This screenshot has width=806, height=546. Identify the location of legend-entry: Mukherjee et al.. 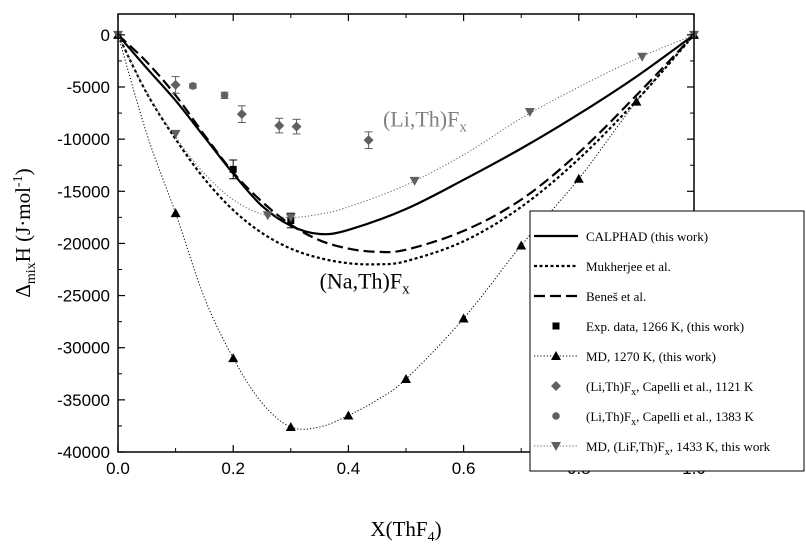
(602, 266).